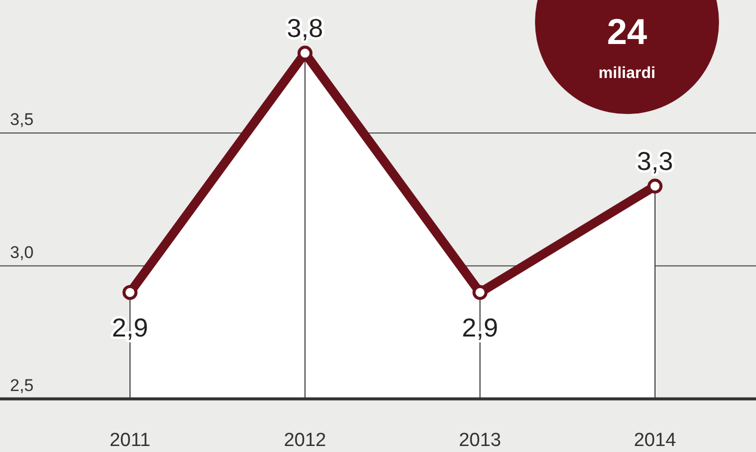  What do you see at coordinates (22, 385) in the screenshot?
I see `y-tick-label: 2,5` at bounding box center [22, 385].